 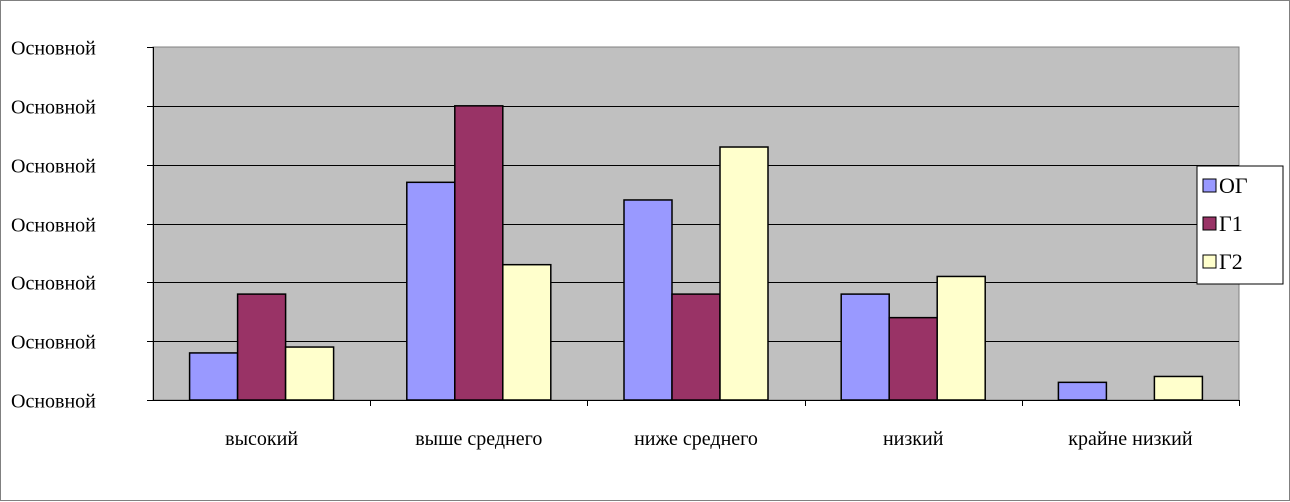 What do you see at coordinates (913, 439) in the screenshot?
I see `x-tick-label: низкий` at bounding box center [913, 439].